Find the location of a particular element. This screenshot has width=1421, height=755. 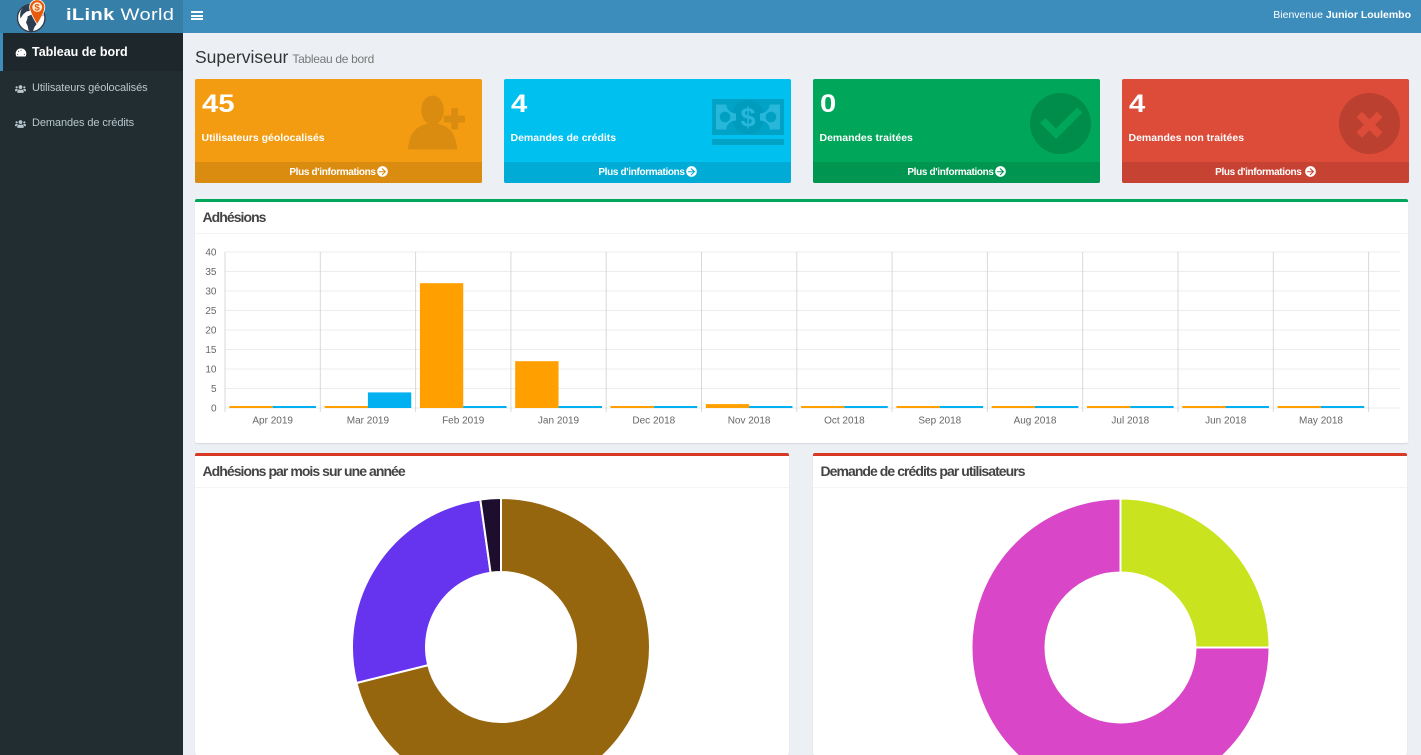

svg-text: 40 is located at coordinates (211, 253).